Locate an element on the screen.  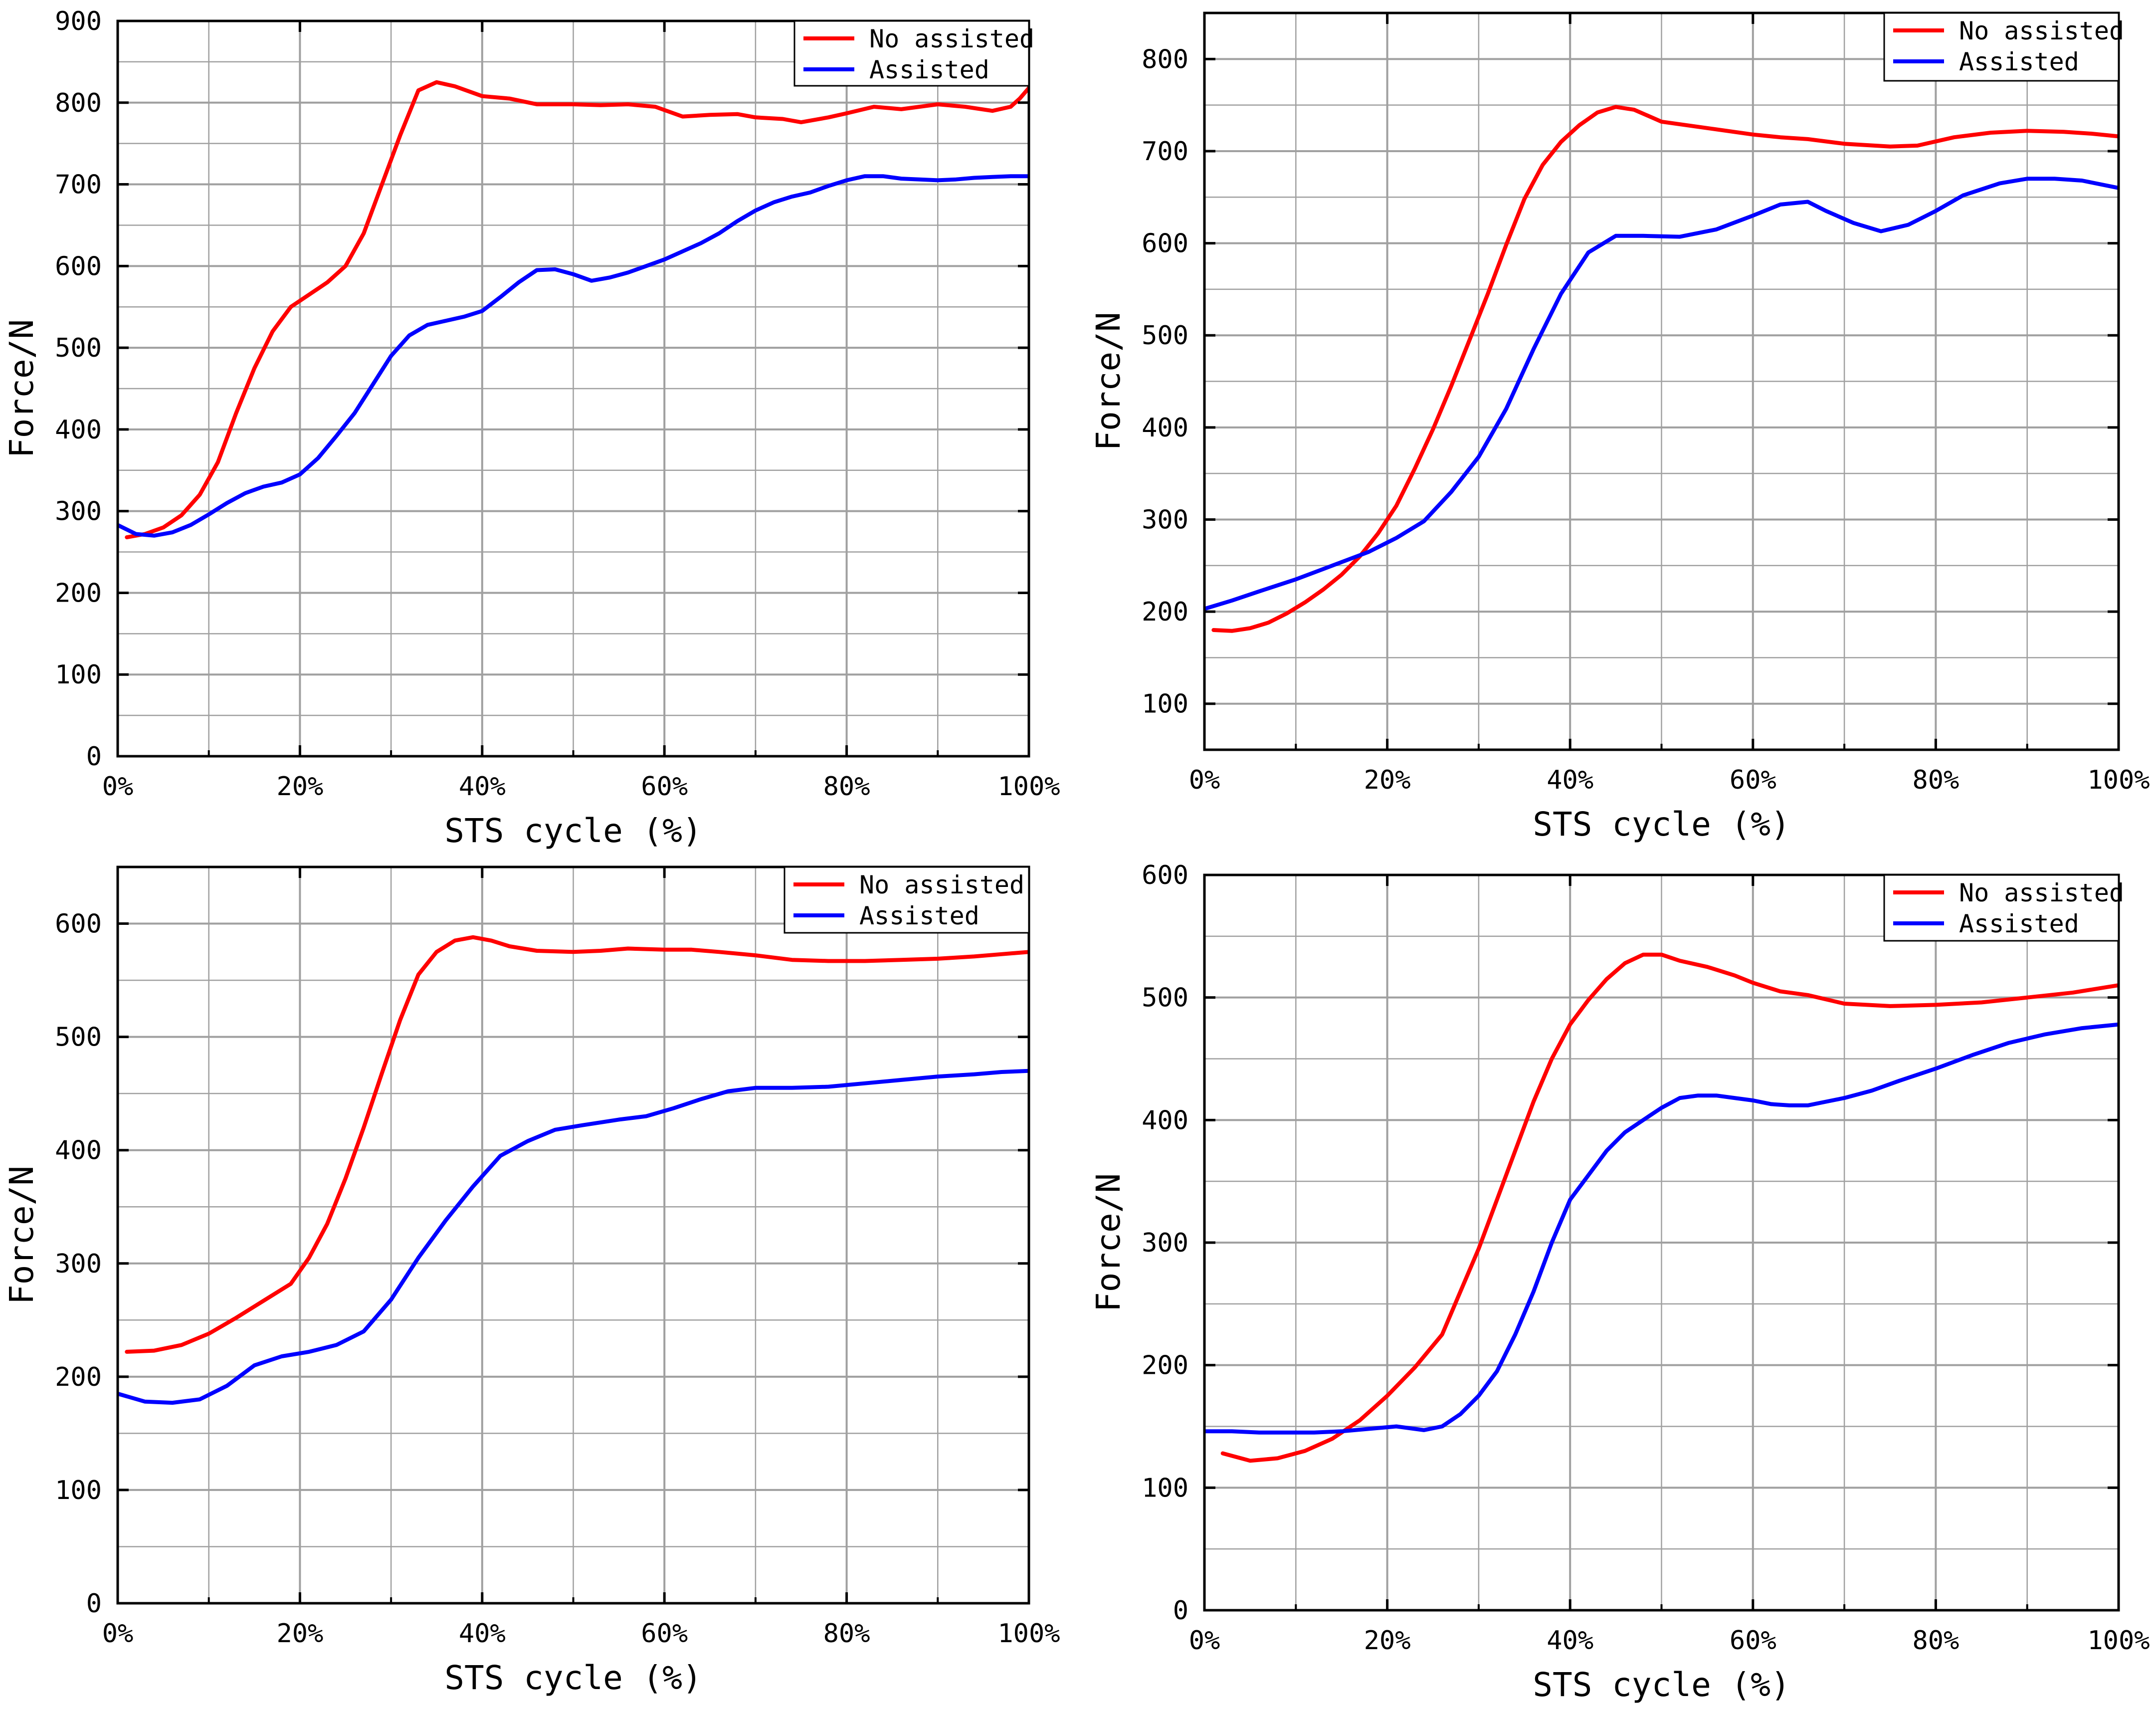
y-tick-label: 900 is located at coordinates (79, 21).